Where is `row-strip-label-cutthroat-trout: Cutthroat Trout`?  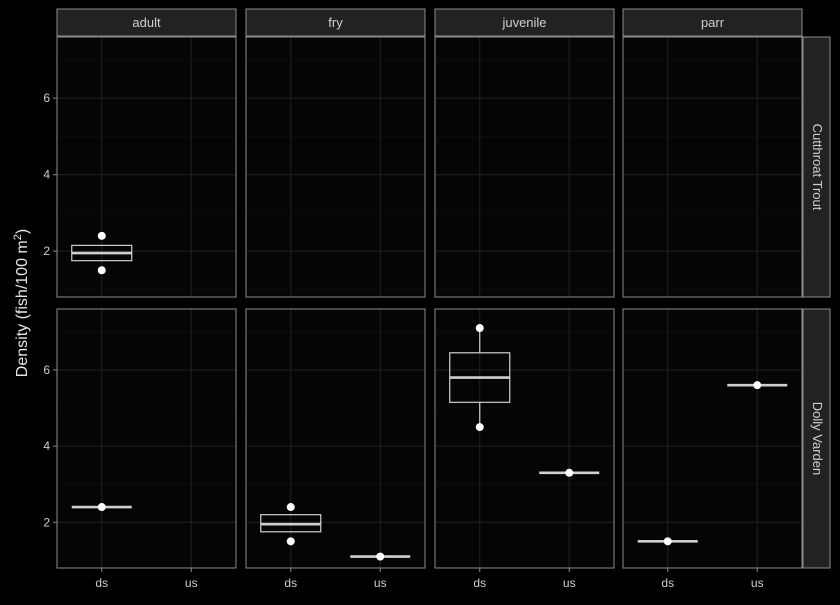
row-strip-label-cutthroat-trout: Cutthroat Trout is located at coordinates (817, 167).